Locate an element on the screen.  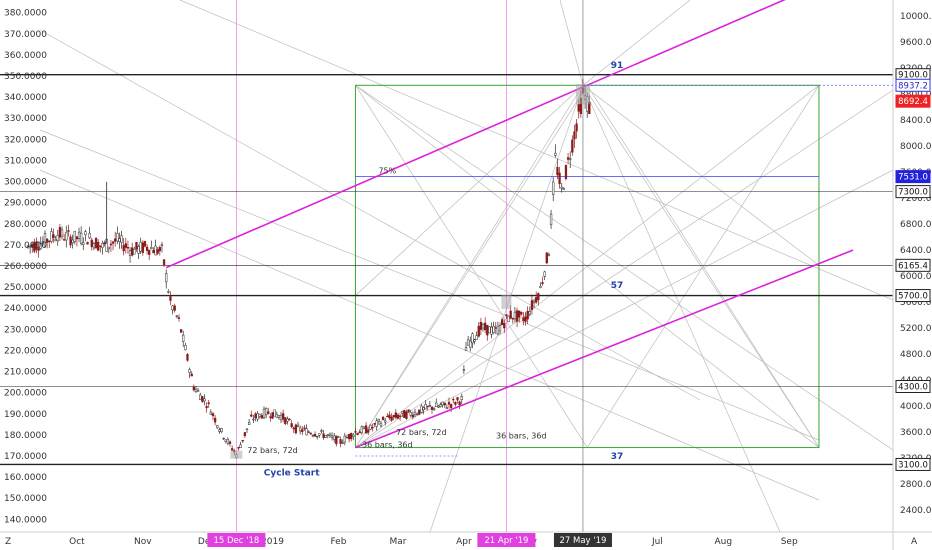
left-axis-tick: 310.0000 is located at coordinates (25, 161).